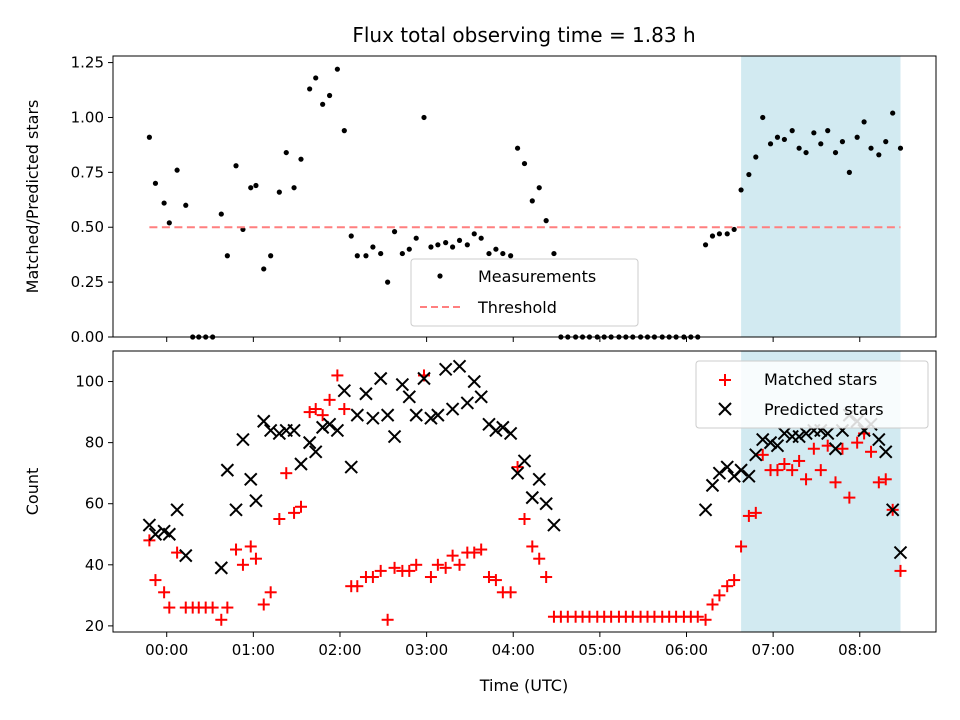 The height and width of the screenshot is (720, 960). What do you see at coordinates (820, 379) in the screenshot?
I see `legend-matched-label: Matched stars` at bounding box center [820, 379].